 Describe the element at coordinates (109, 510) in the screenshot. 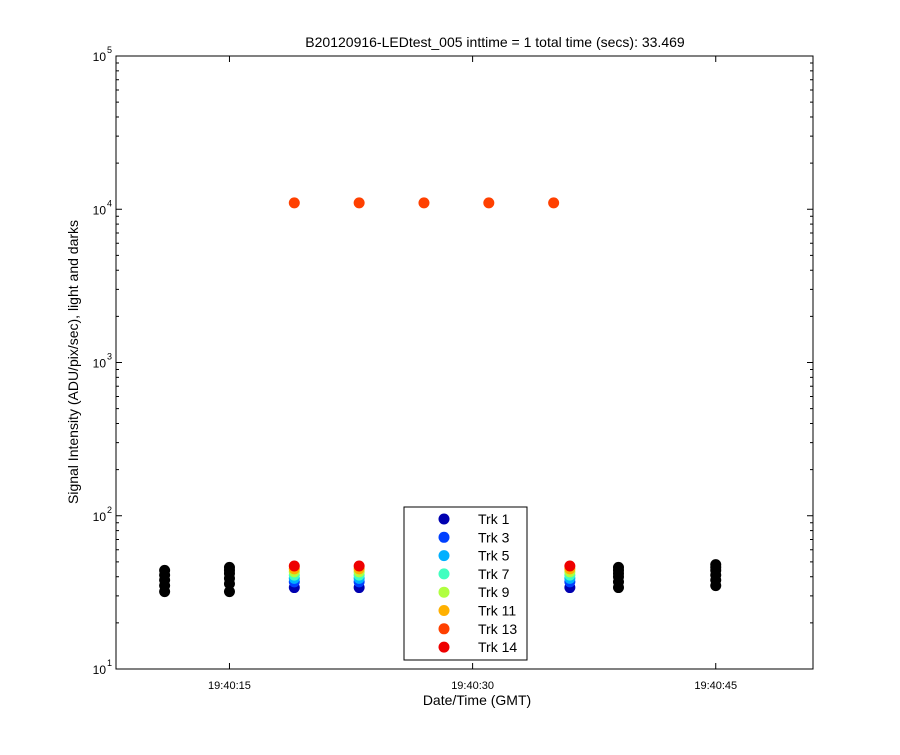

I see `y-tick-exponent: 2` at that location.